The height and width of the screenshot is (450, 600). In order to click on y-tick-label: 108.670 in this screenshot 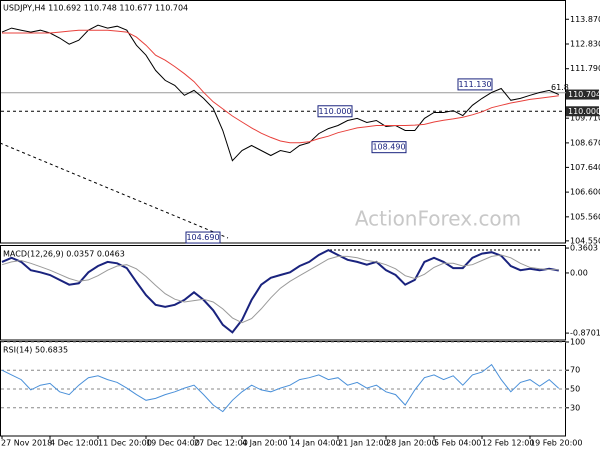, I will do `click(585, 142)`.